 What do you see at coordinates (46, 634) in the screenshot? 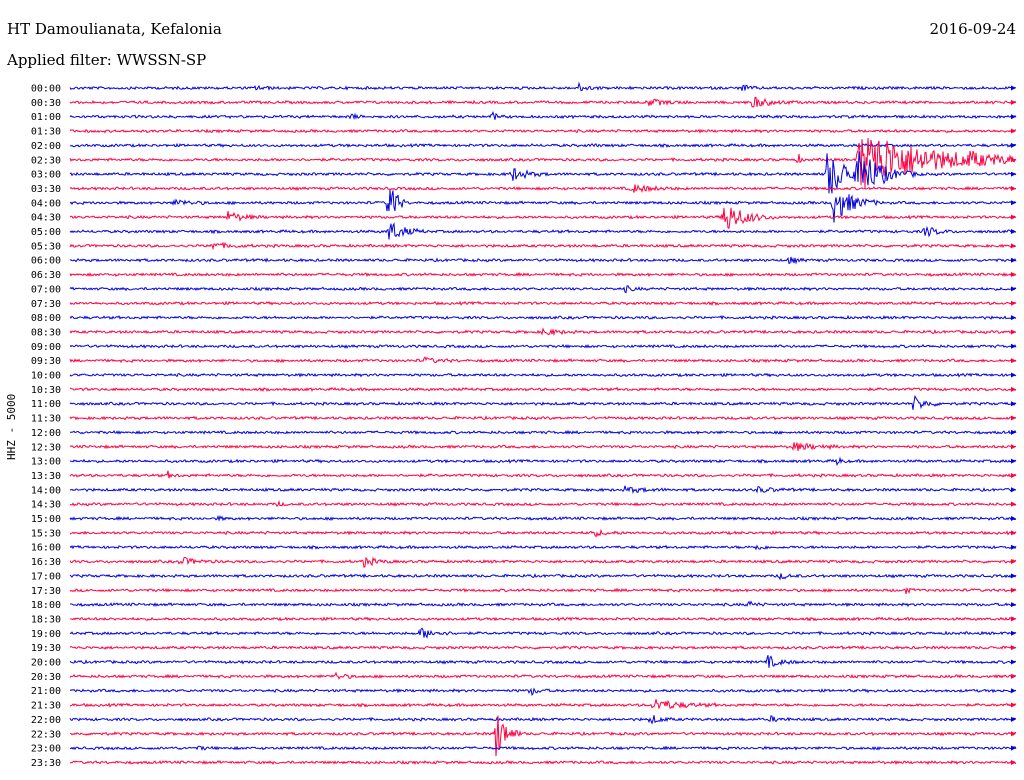
I see `tick-label: 19:00` at bounding box center [46, 634].